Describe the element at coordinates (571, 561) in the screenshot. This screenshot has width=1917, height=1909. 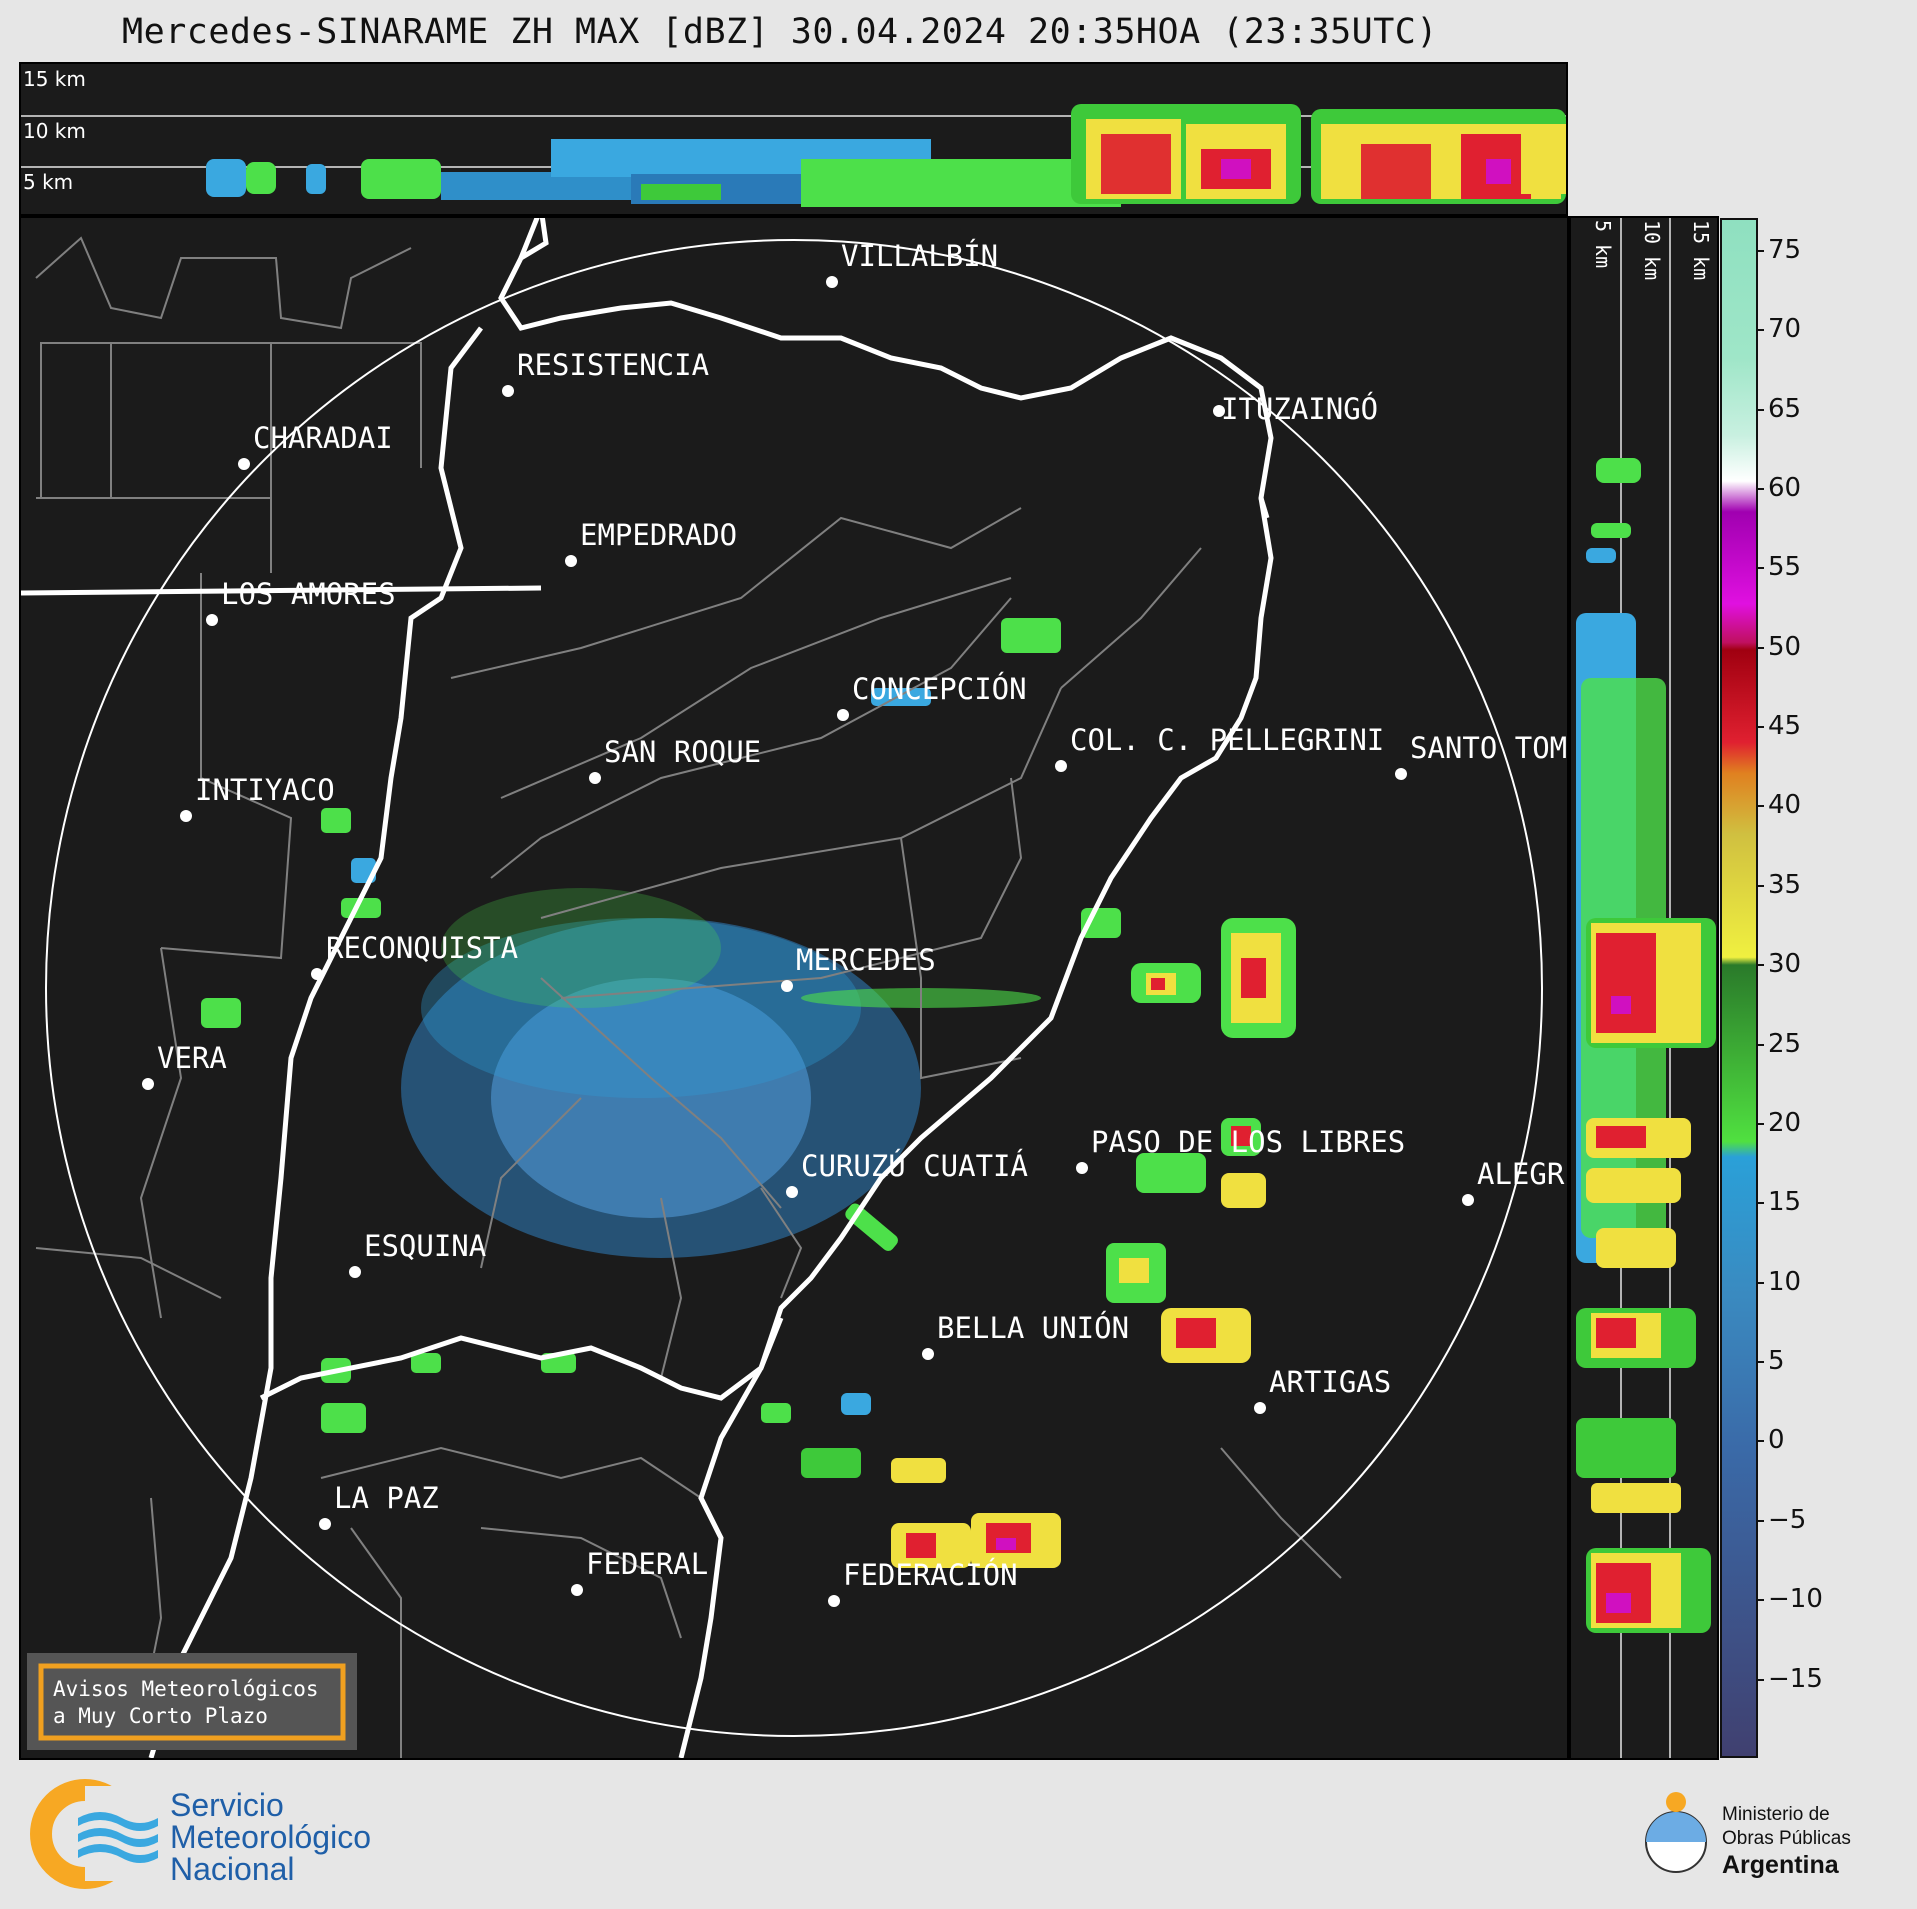
I see `city-dot-empedrado` at that location.